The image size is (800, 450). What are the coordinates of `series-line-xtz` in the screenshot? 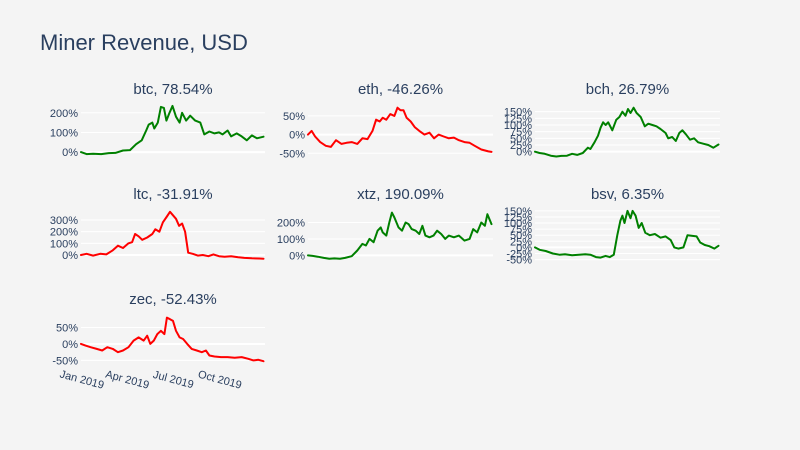 It's located at (400, 235).